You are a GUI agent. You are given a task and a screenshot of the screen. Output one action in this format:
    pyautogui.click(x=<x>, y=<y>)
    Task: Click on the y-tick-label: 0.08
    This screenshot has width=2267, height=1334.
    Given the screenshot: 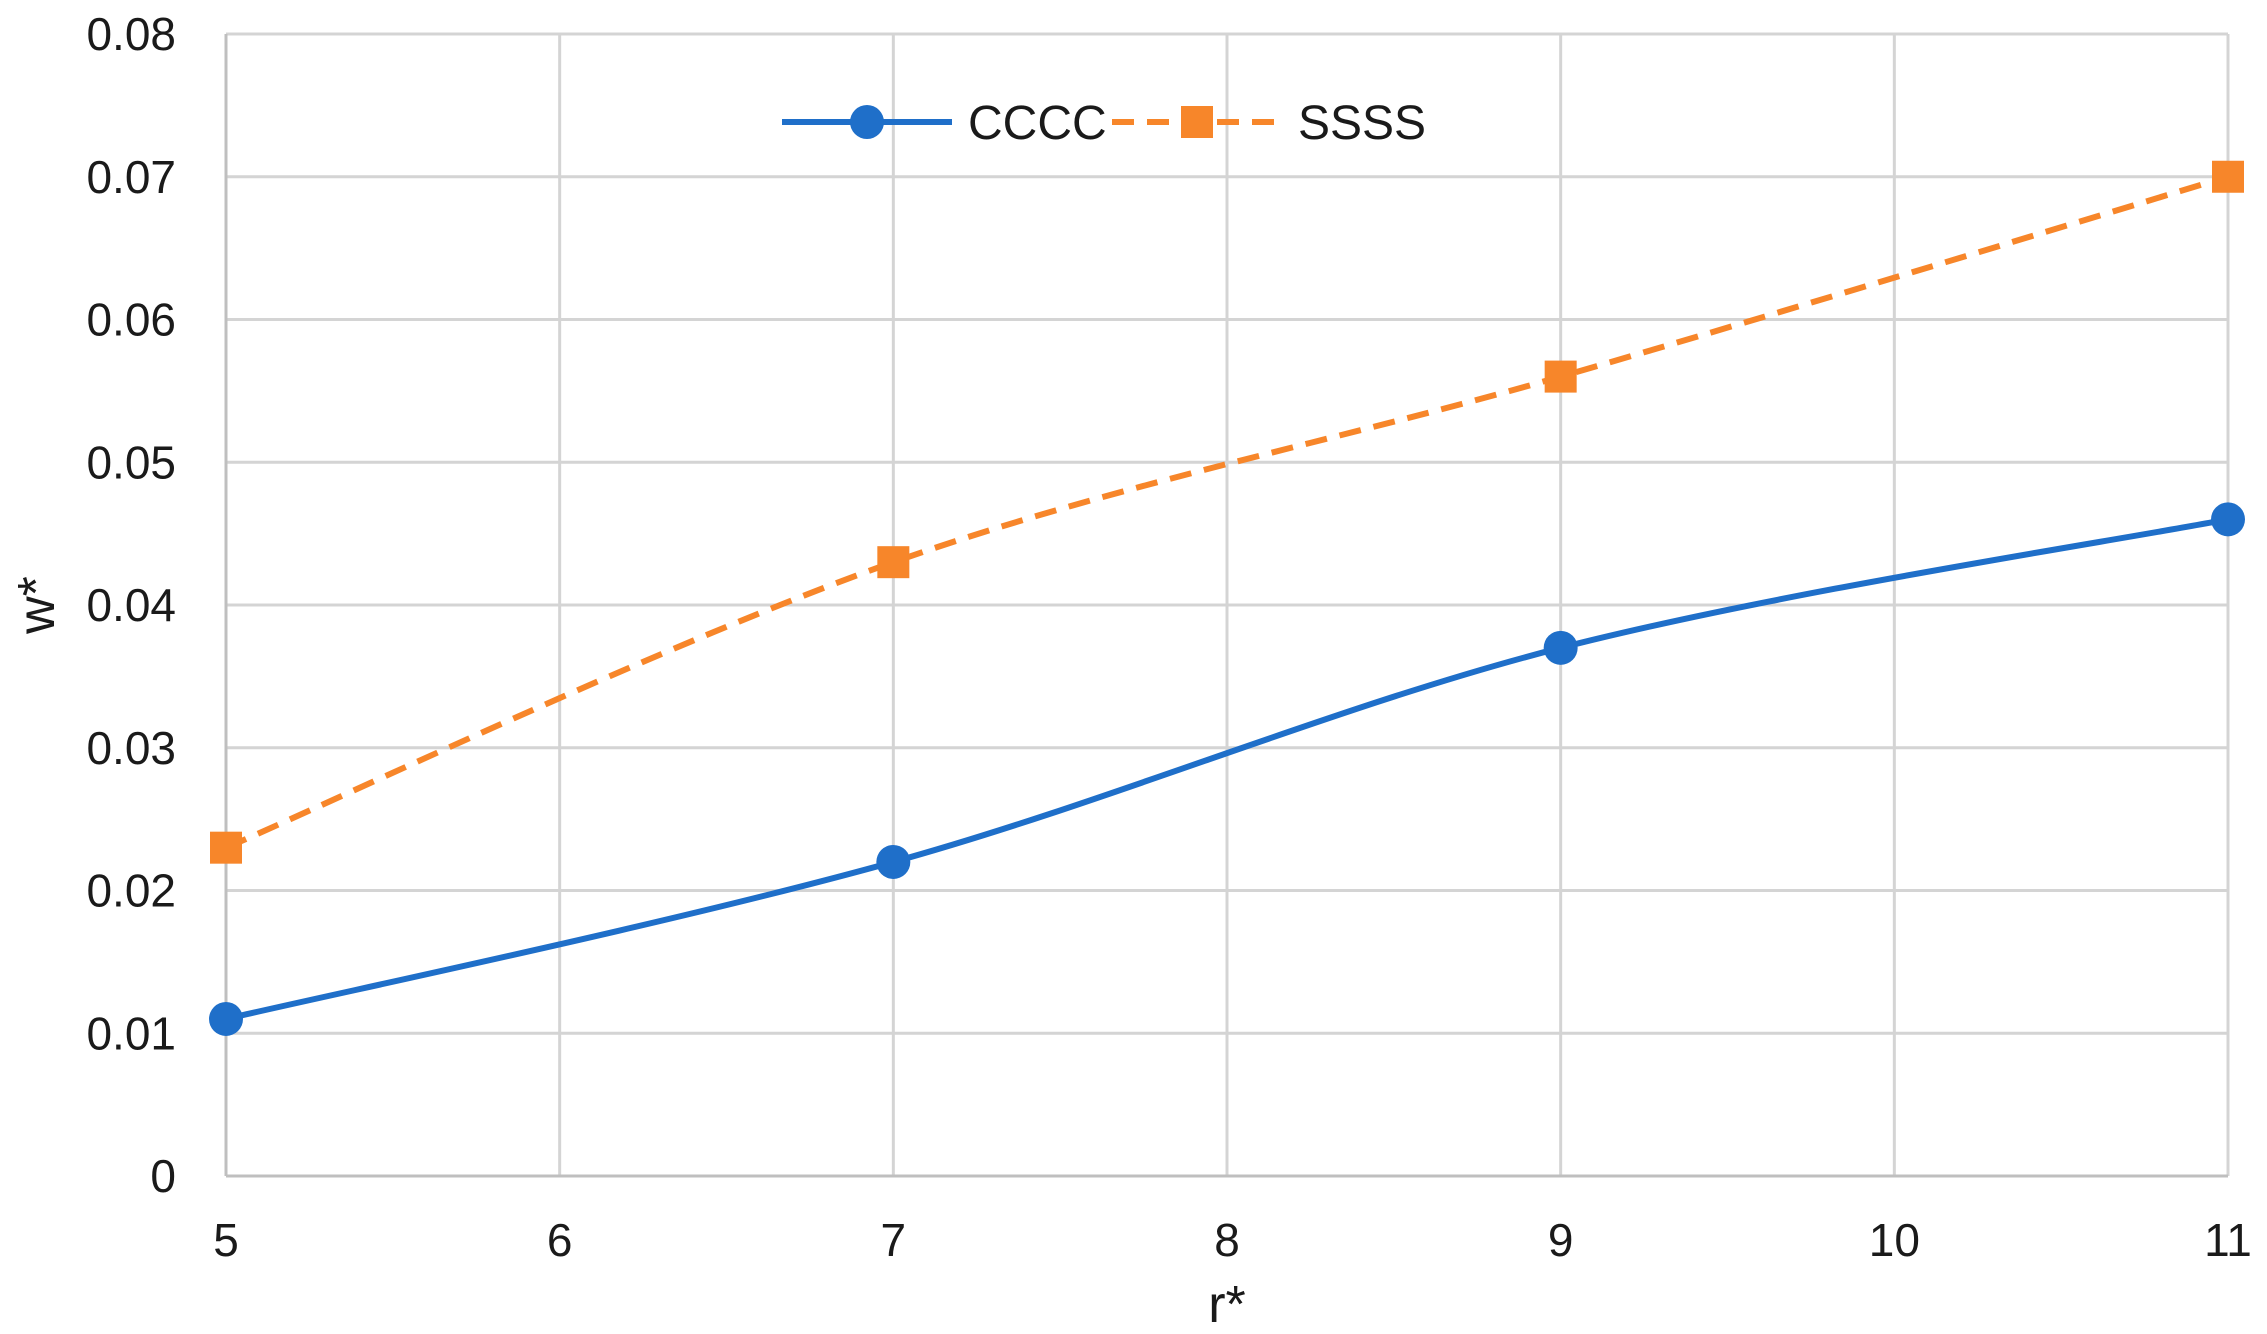 What is the action you would take?
    pyautogui.click(x=131, y=34)
    